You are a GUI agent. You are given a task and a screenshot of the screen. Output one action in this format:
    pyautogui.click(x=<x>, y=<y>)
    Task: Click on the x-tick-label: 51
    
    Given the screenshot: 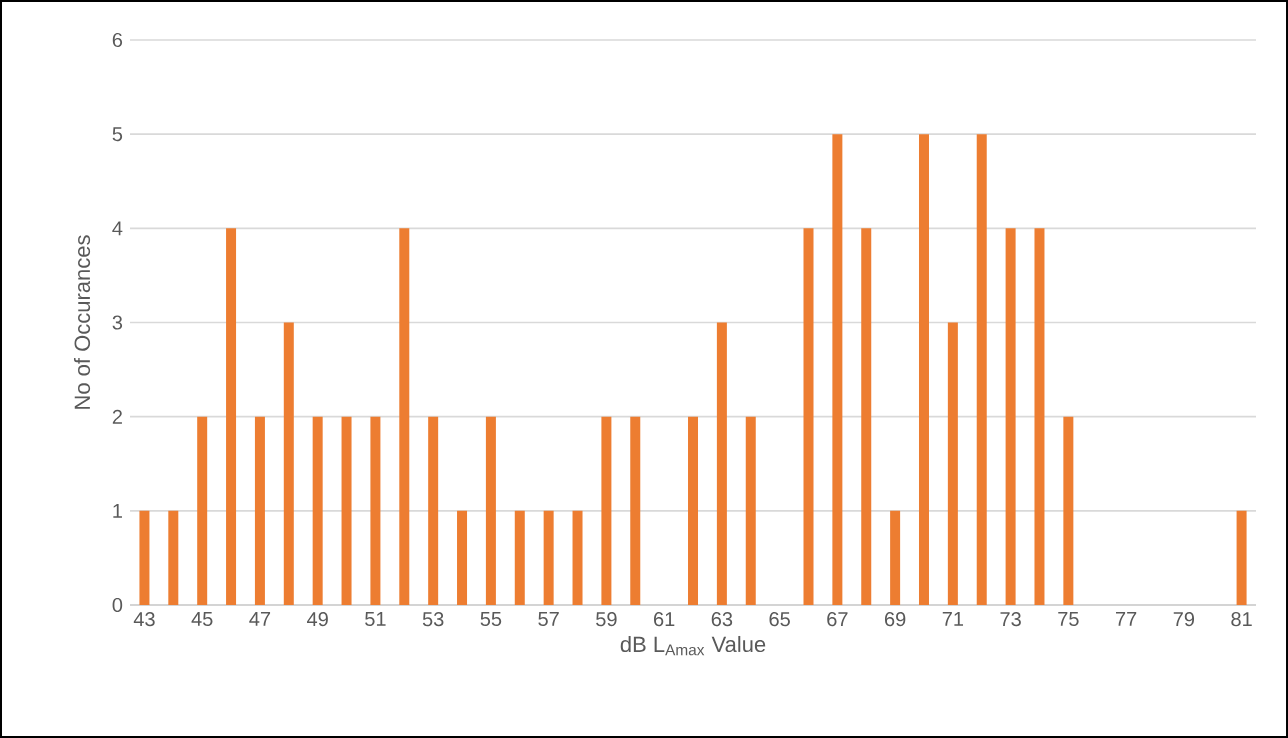 What is the action you would take?
    pyautogui.click(x=375, y=619)
    